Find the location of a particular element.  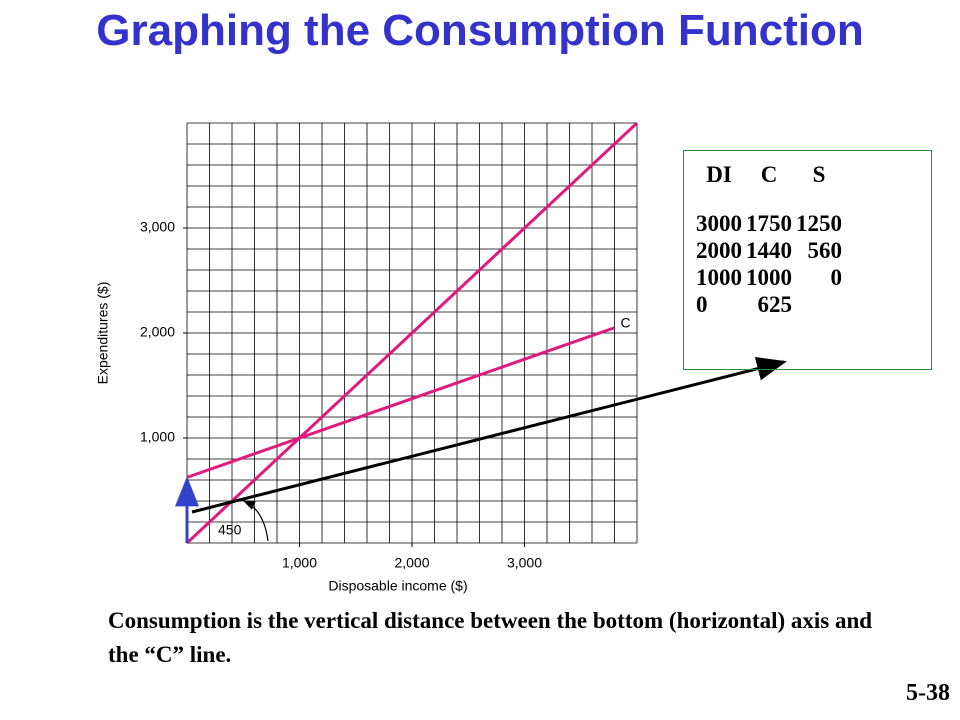

y-tick-label: 1,000 is located at coordinates (157, 437).